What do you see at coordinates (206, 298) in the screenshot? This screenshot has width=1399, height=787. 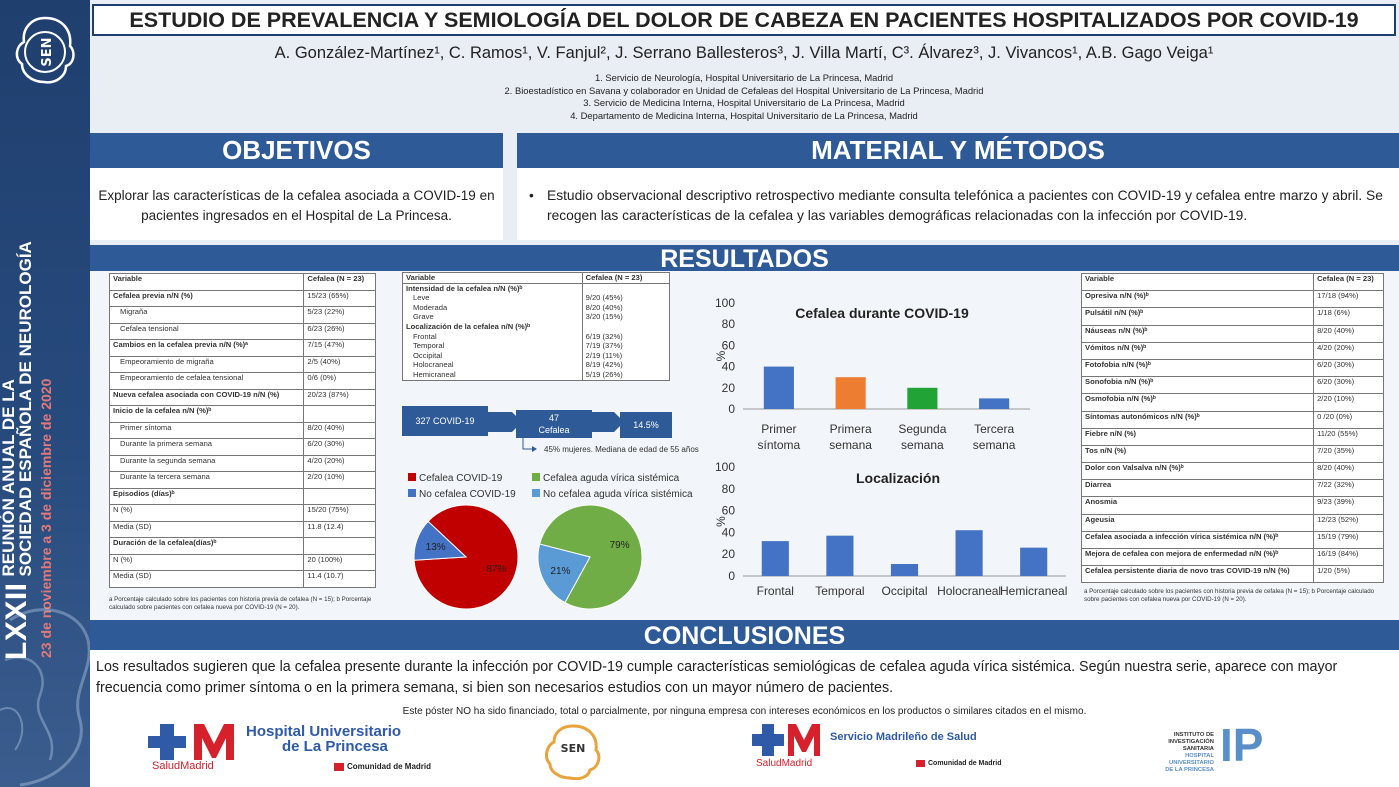 I see `table-cell-label: Cefalea previa n/N (%)` at bounding box center [206, 298].